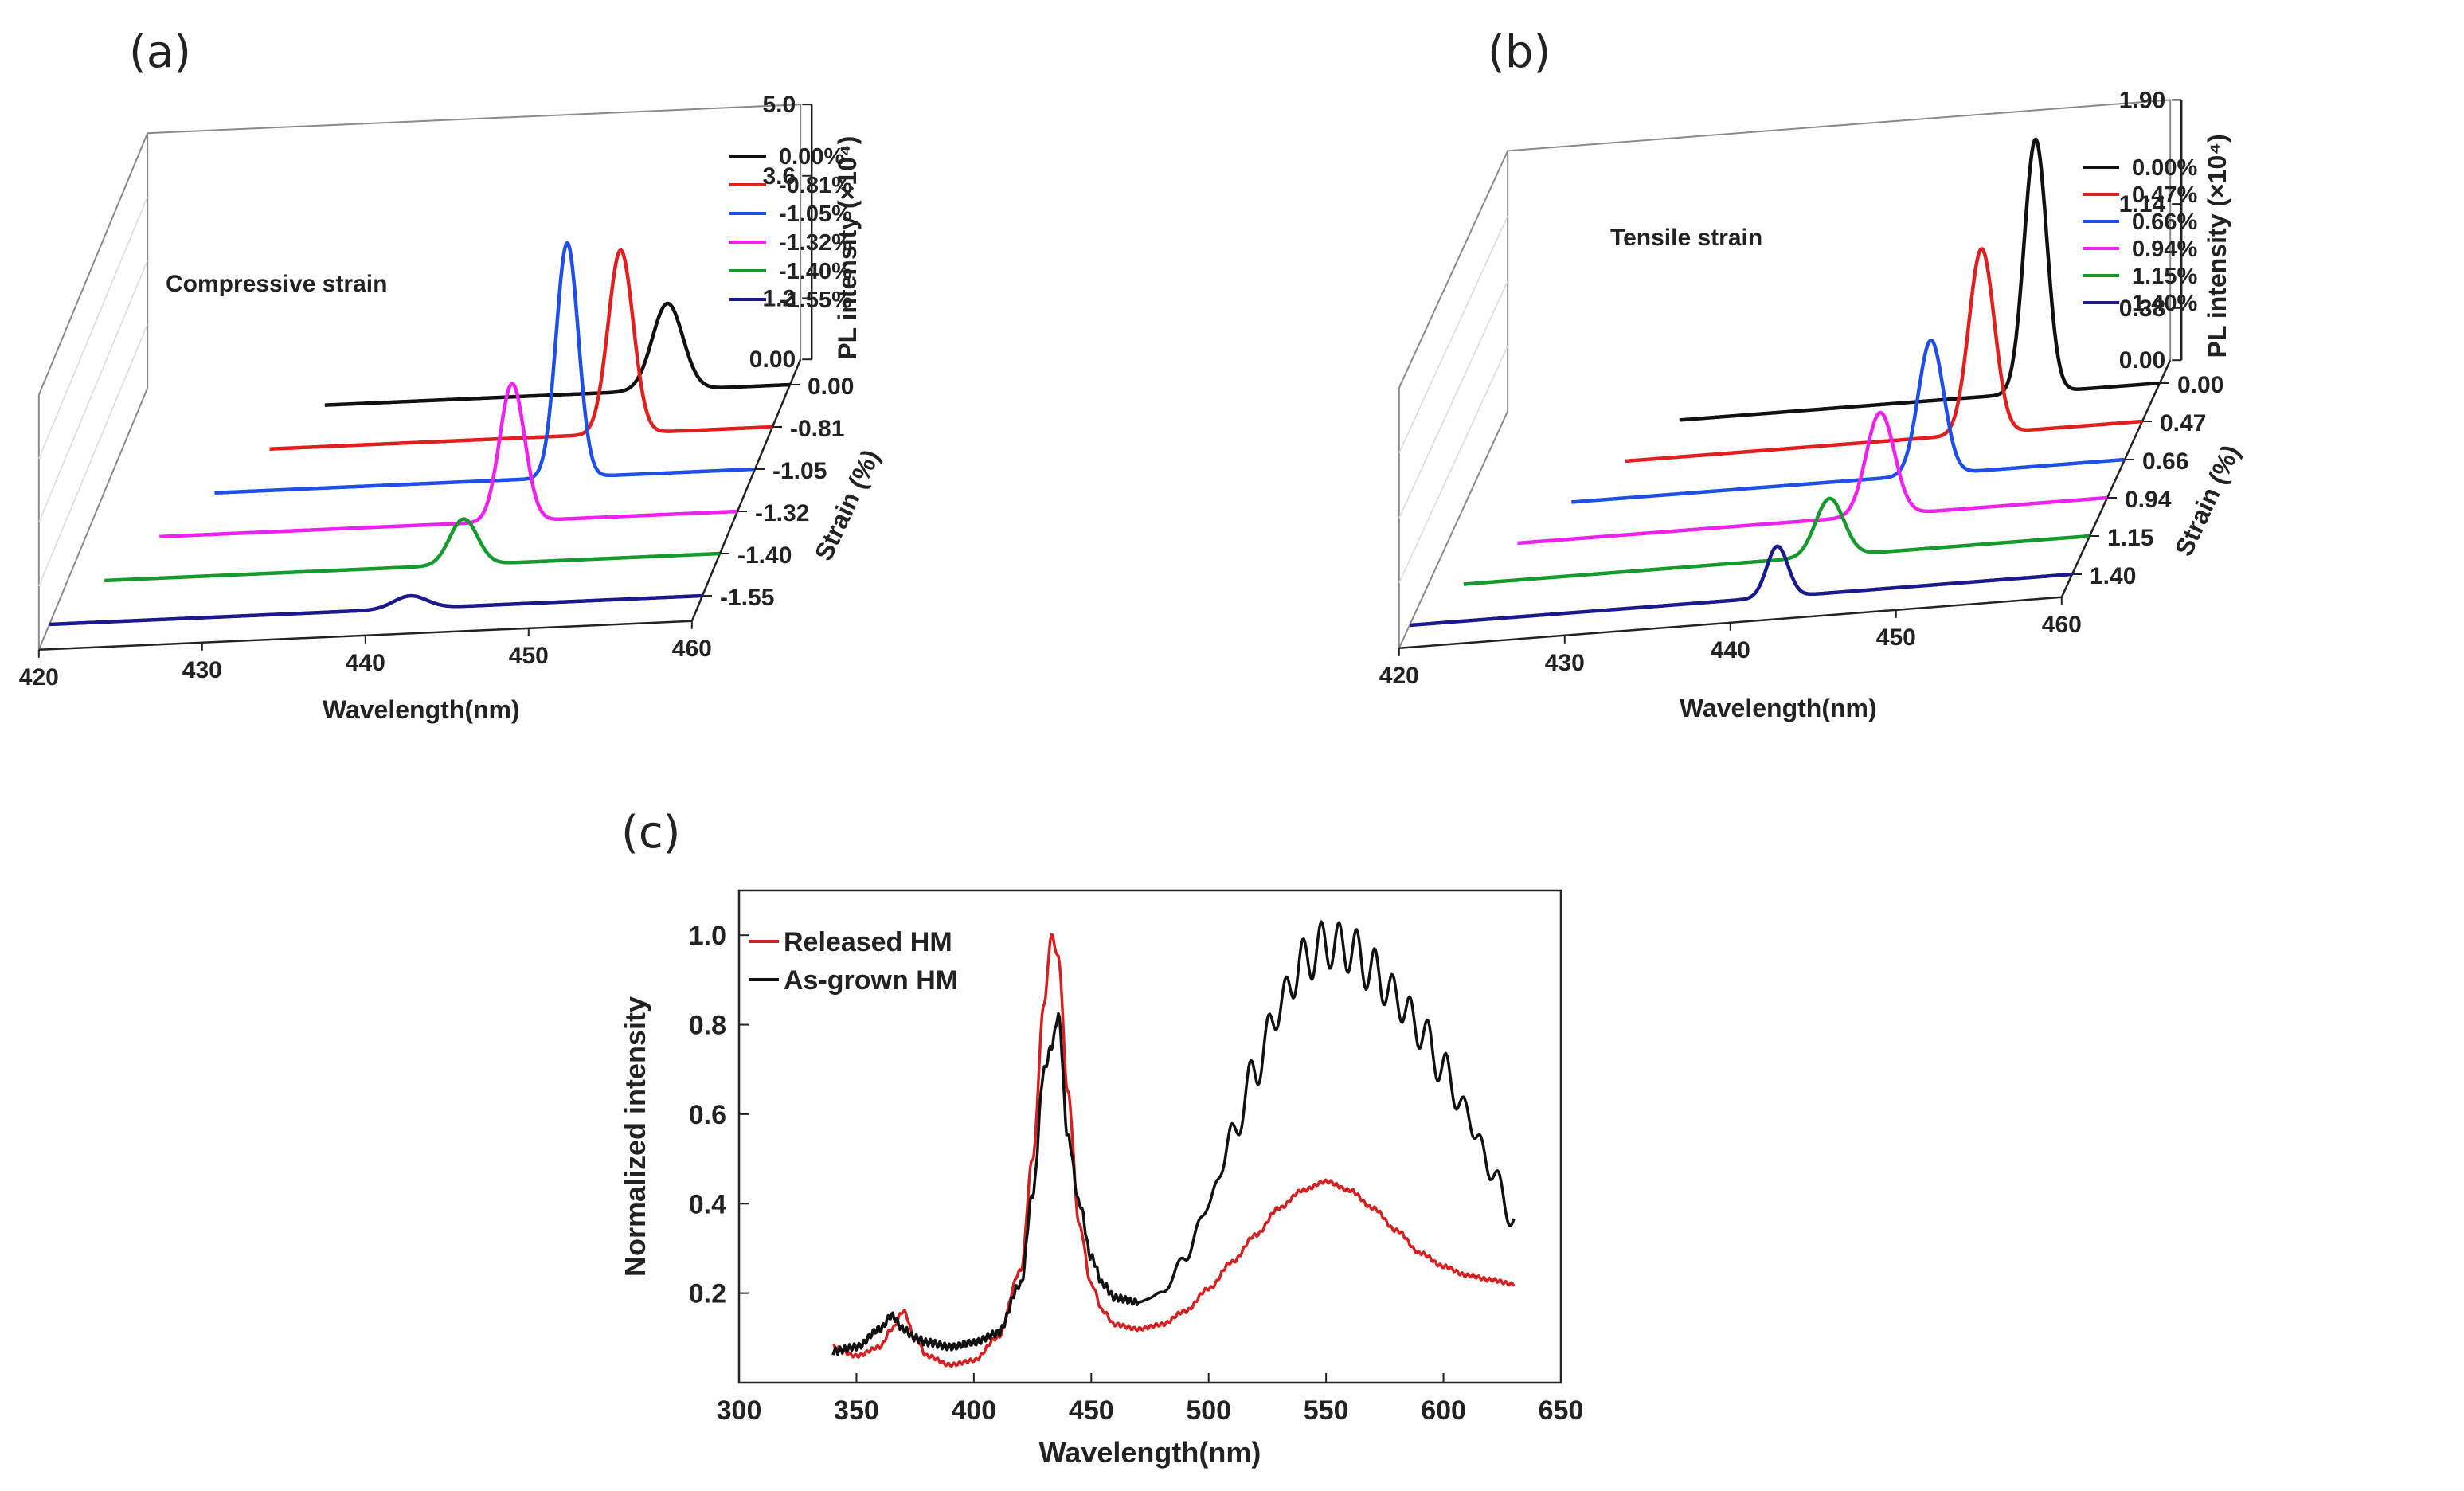 The height and width of the screenshot is (1491, 2464). Describe the element at coordinates (739, 1410) in the screenshot. I see `x-tick-label: 300` at that location.